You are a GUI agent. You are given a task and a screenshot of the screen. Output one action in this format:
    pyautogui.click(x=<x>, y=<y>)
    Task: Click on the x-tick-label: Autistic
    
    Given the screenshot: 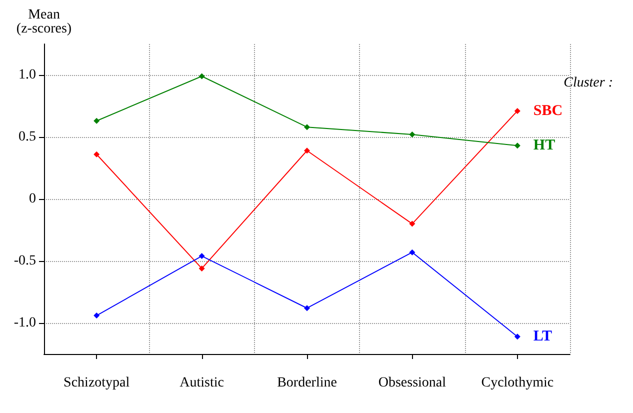 What is the action you would take?
    pyautogui.click(x=202, y=383)
    